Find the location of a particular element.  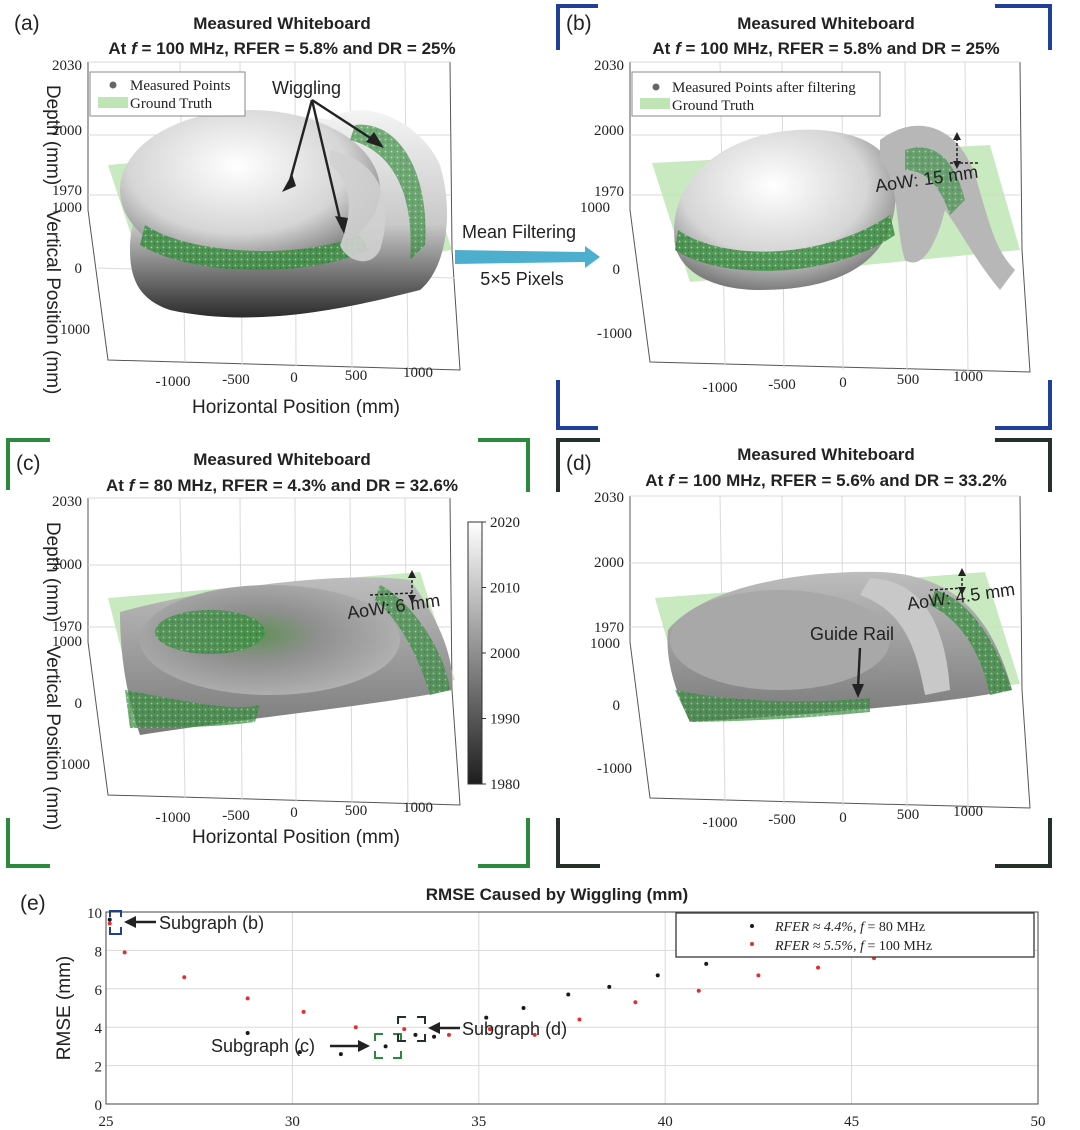

panel-d-guide-rail-arrow is located at coordinates (858, 672).